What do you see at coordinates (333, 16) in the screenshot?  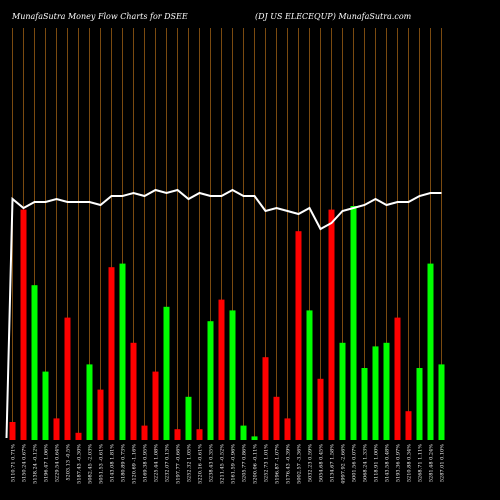 I see `chart-source: (DJ US ELECEQUP) MunafaSutra.com` at bounding box center [333, 16].